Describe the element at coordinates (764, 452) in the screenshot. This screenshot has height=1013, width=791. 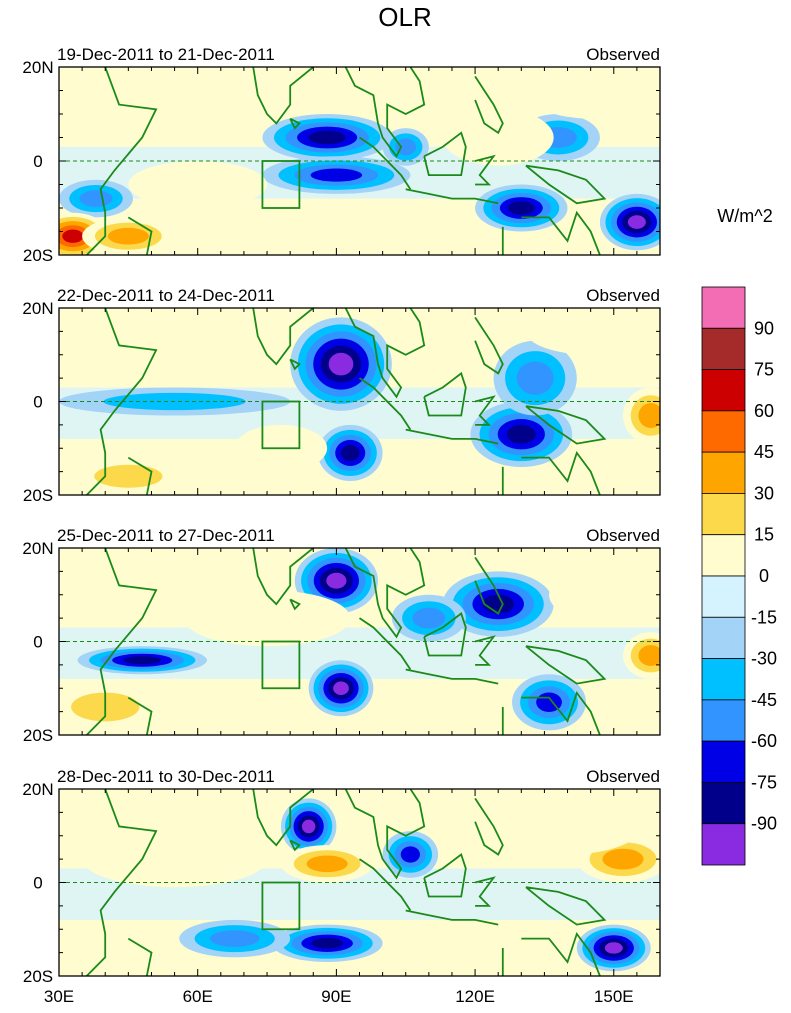
I see `colorbar-label: 45` at that location.